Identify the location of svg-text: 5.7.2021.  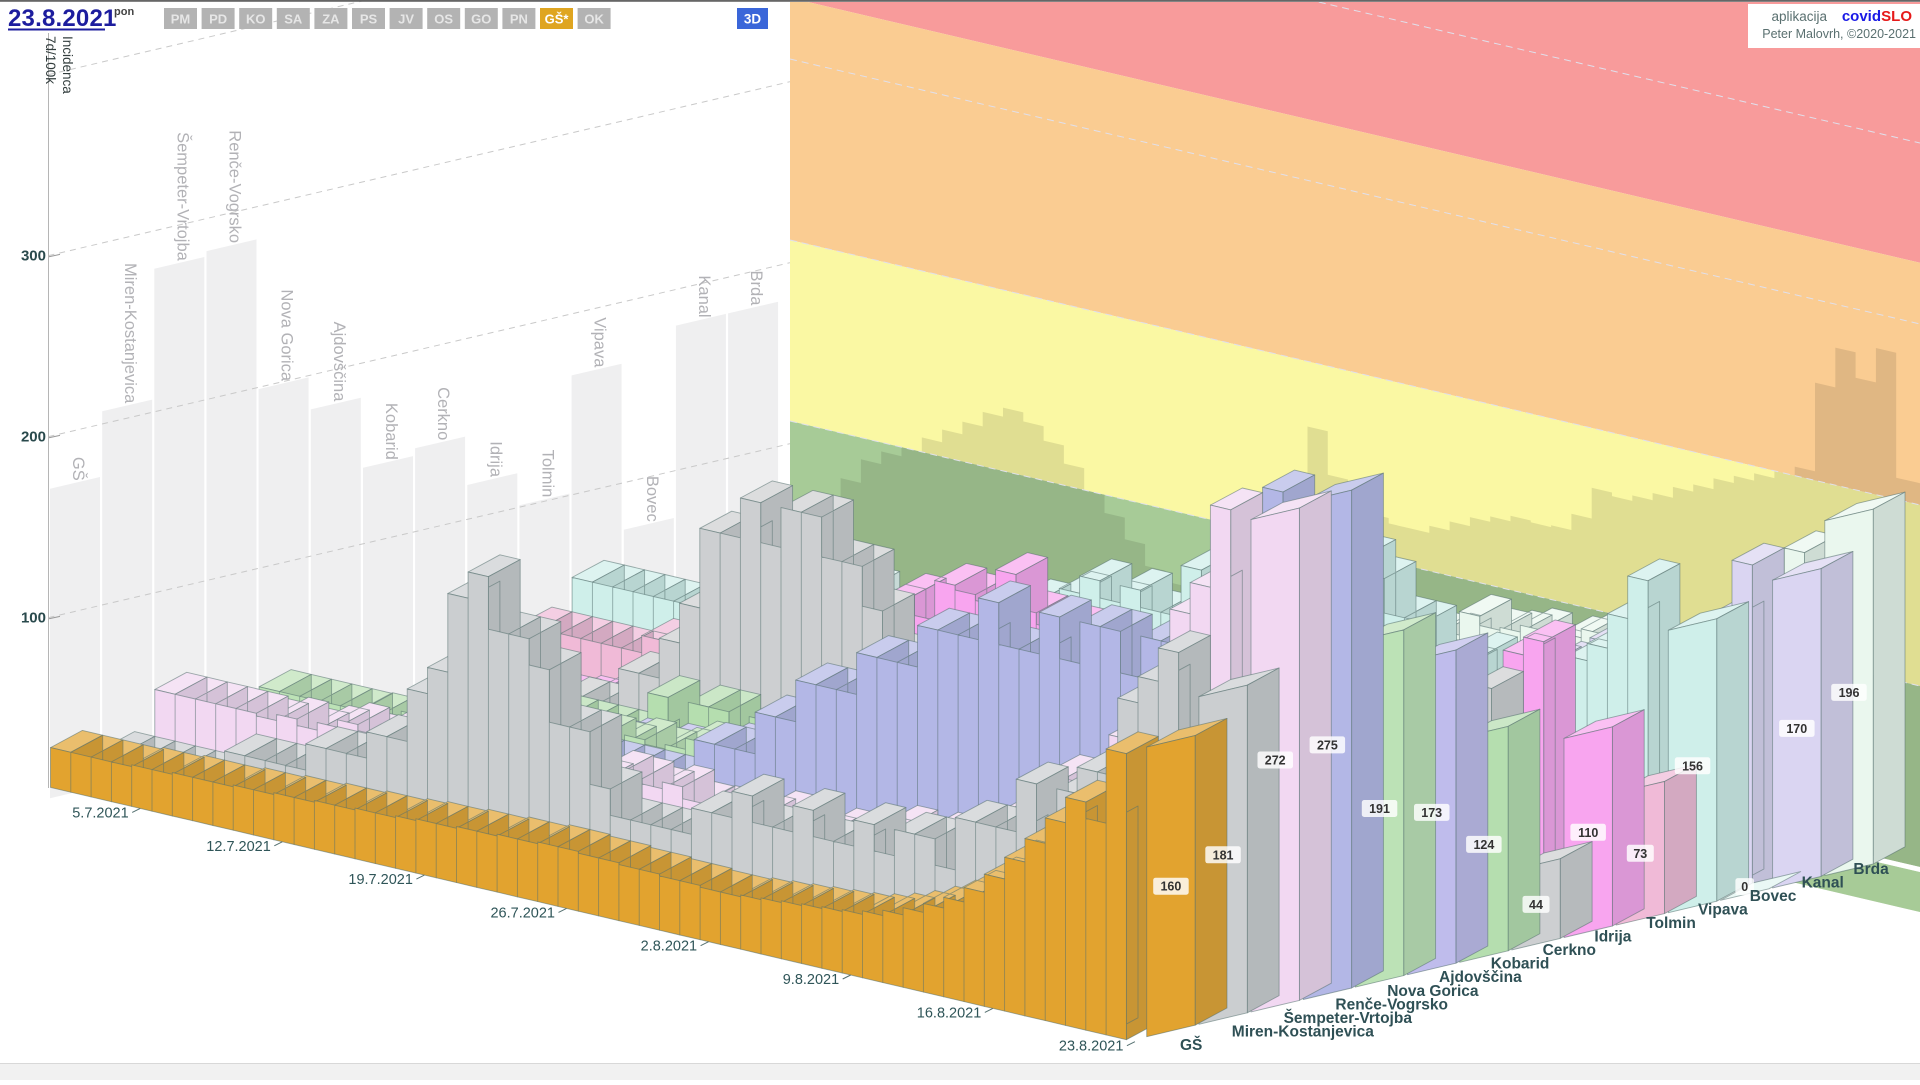
(100, 813).